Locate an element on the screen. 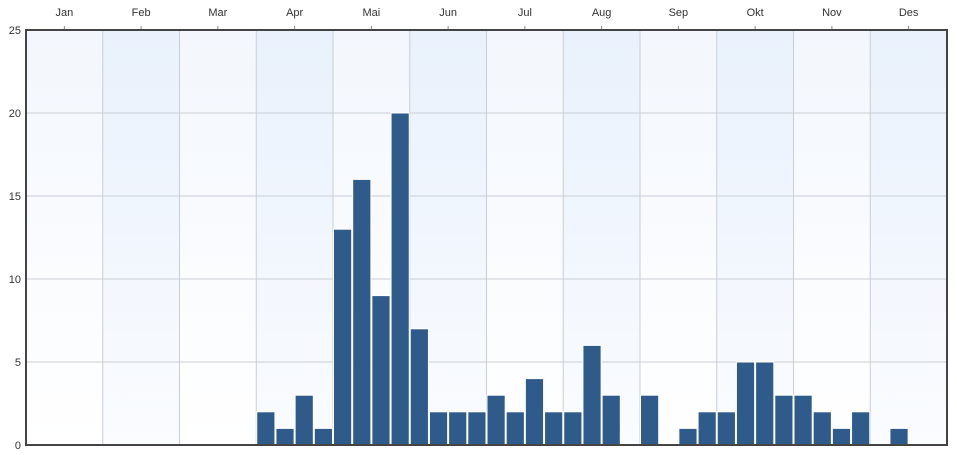 The width and height of the screenshot is (957, 455). y-tick-label: 20 is located at coordinates (15, 114).